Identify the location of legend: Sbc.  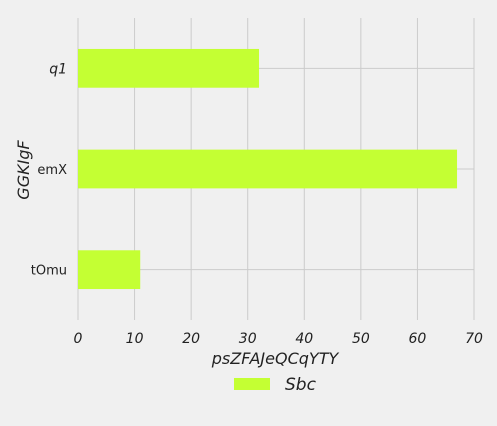
(275, 385).